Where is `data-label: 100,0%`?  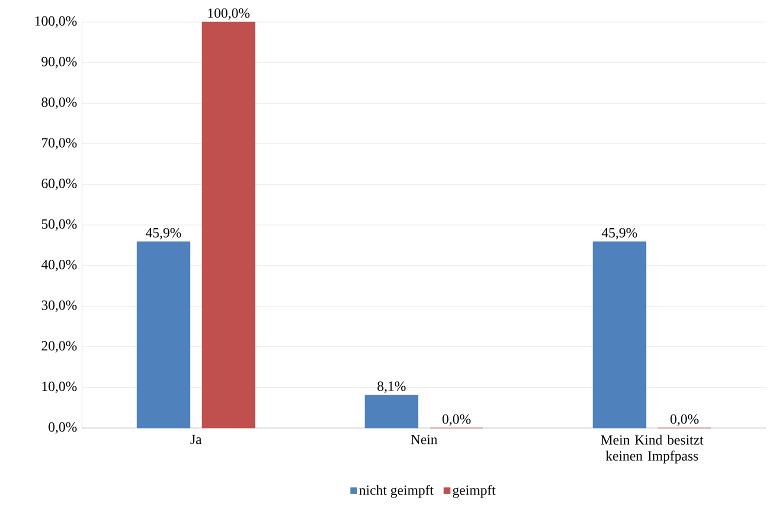
data-label: 100,0% is located at coordinates (229, 14).